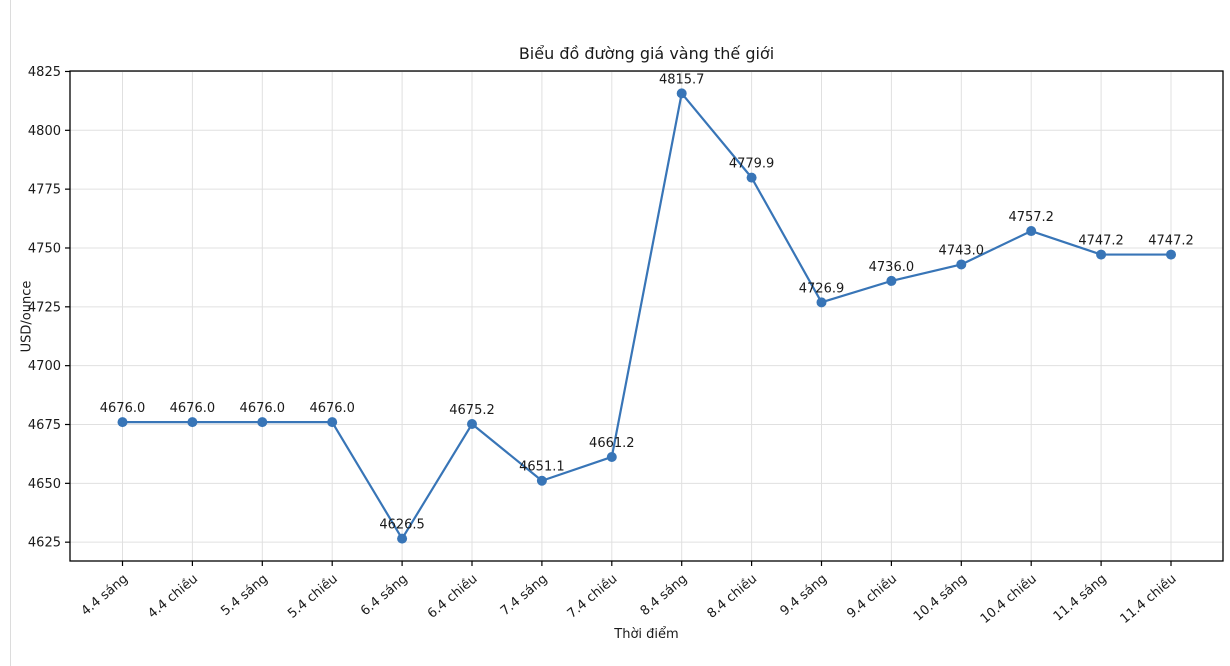 The width and height of the screenshot is (1230, 666). Describe the element at coordinates (733, 597) in the screenshot. I see `x-tick-label: 8.4 chiều` at that location.